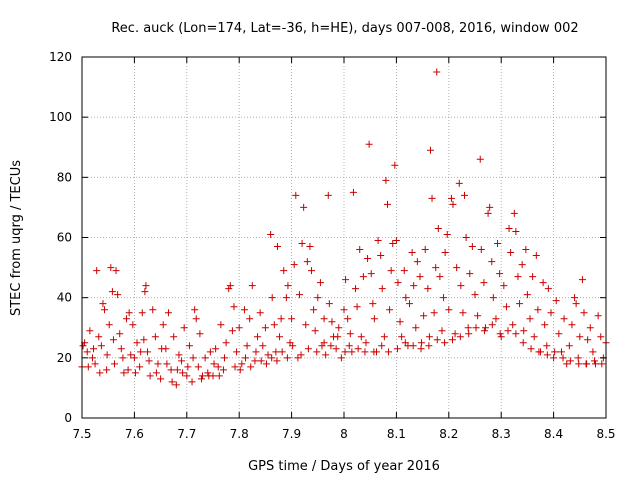 Image resolution: width=640 pixels, height=480 pixels. I want to click on y-tick-label: 40, so click(64, 298).